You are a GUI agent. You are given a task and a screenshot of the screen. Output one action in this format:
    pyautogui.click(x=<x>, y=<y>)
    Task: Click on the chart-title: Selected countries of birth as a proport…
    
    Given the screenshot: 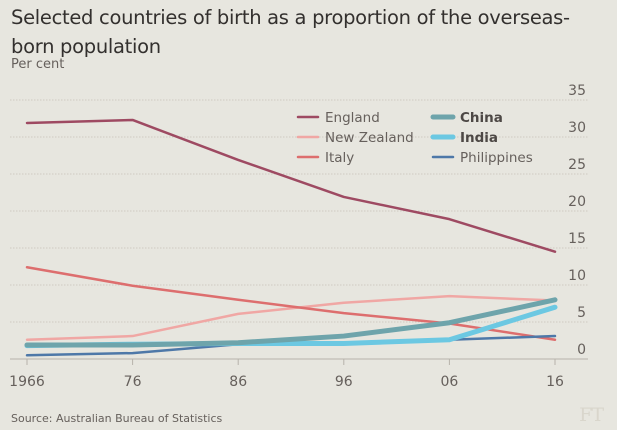 What is the action you would take?
    pyautogui.click(x=290, y=32)
    